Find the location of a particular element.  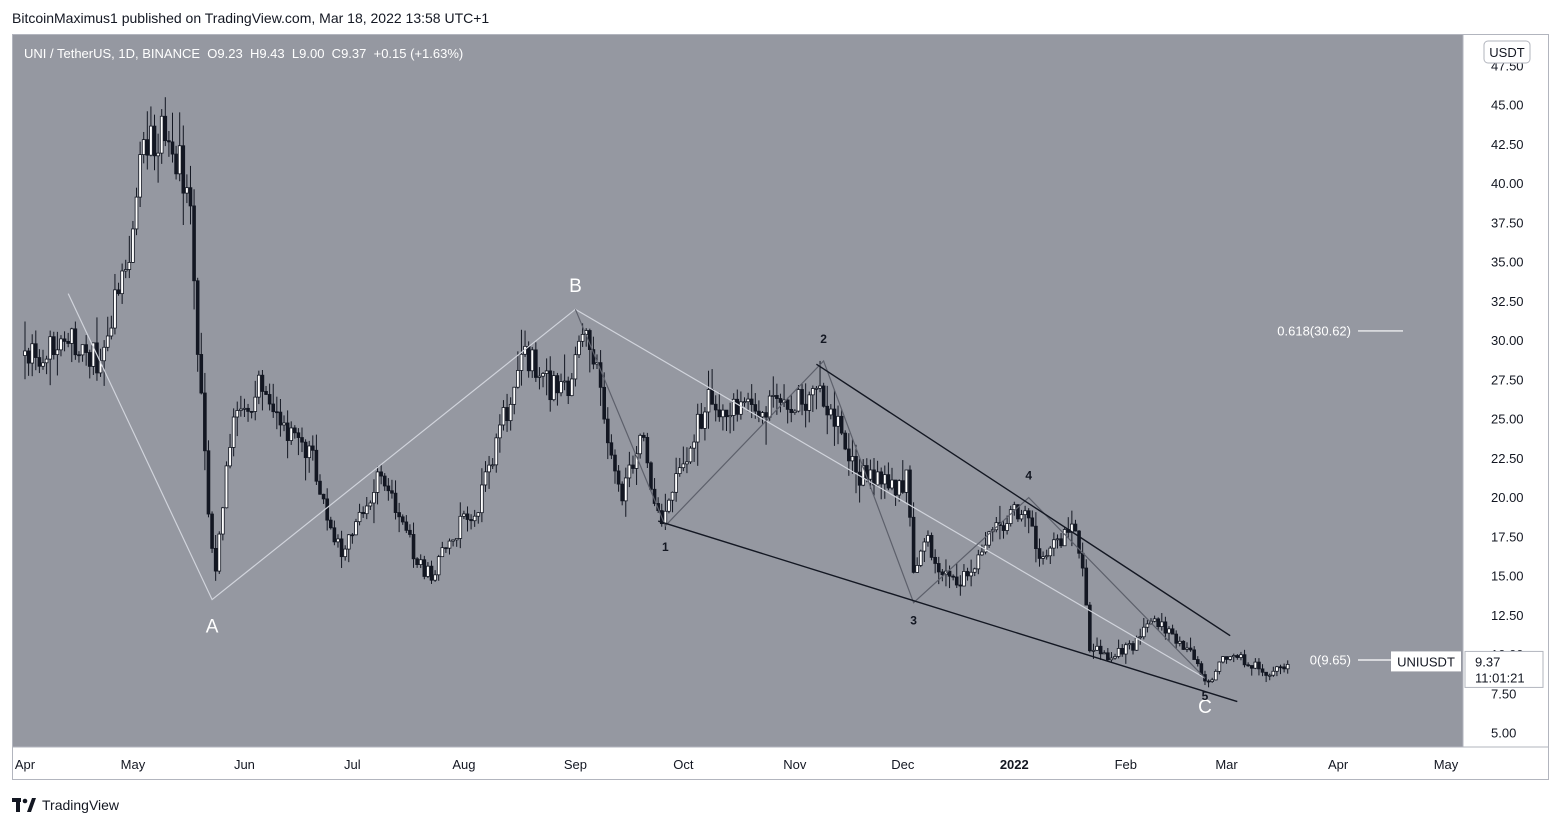

wave-label-b: B is located at coordinates (575, 286).